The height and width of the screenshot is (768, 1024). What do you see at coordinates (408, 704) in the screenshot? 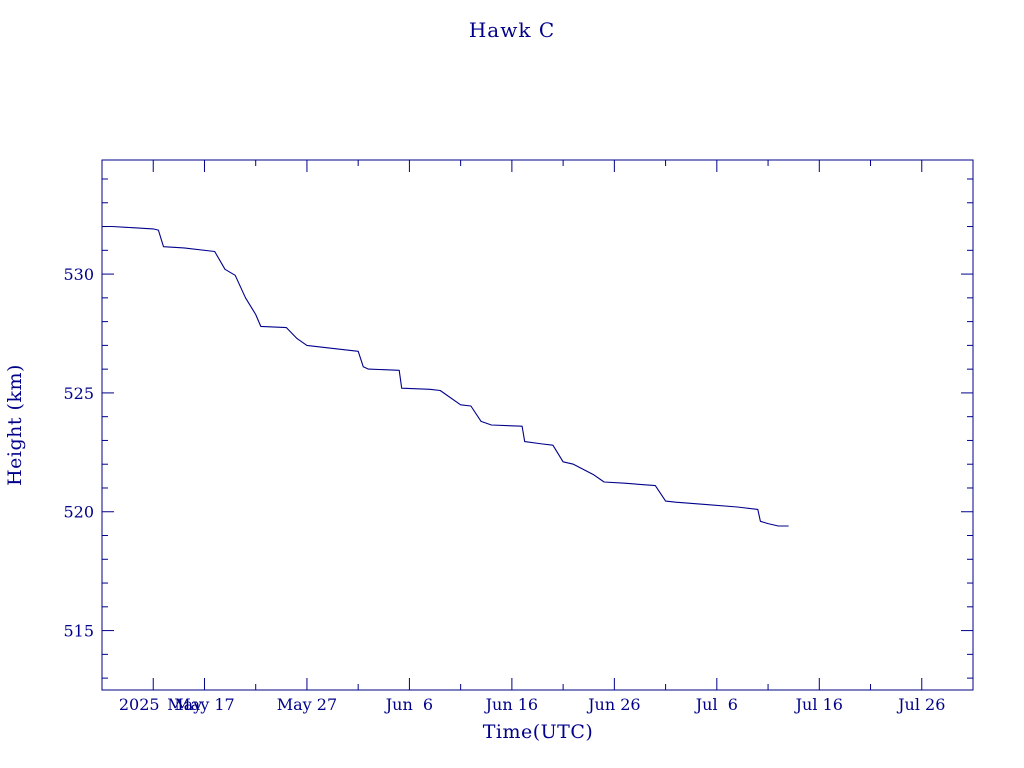
I see `x-tick-label: Jun 6` at bounding box center [408, 704].